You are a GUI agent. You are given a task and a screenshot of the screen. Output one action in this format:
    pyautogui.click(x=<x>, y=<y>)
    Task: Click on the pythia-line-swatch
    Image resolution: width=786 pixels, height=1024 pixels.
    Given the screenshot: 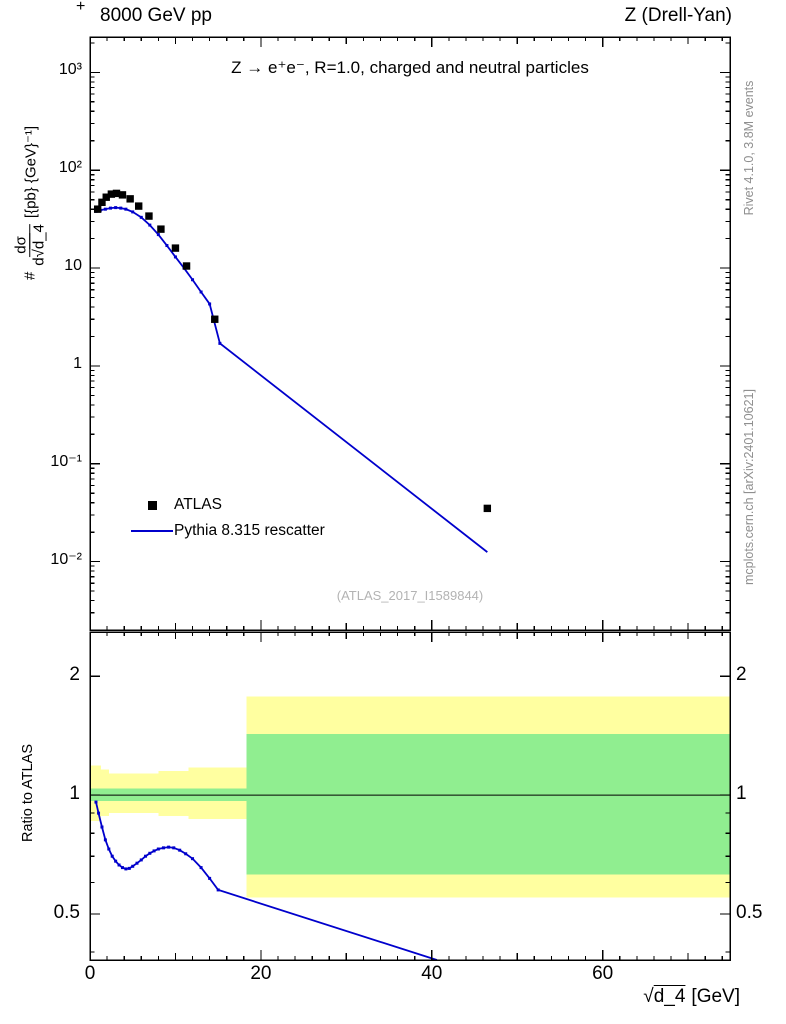 What is the action you would take?
    pyautogui.click(x=152, y=531)
    